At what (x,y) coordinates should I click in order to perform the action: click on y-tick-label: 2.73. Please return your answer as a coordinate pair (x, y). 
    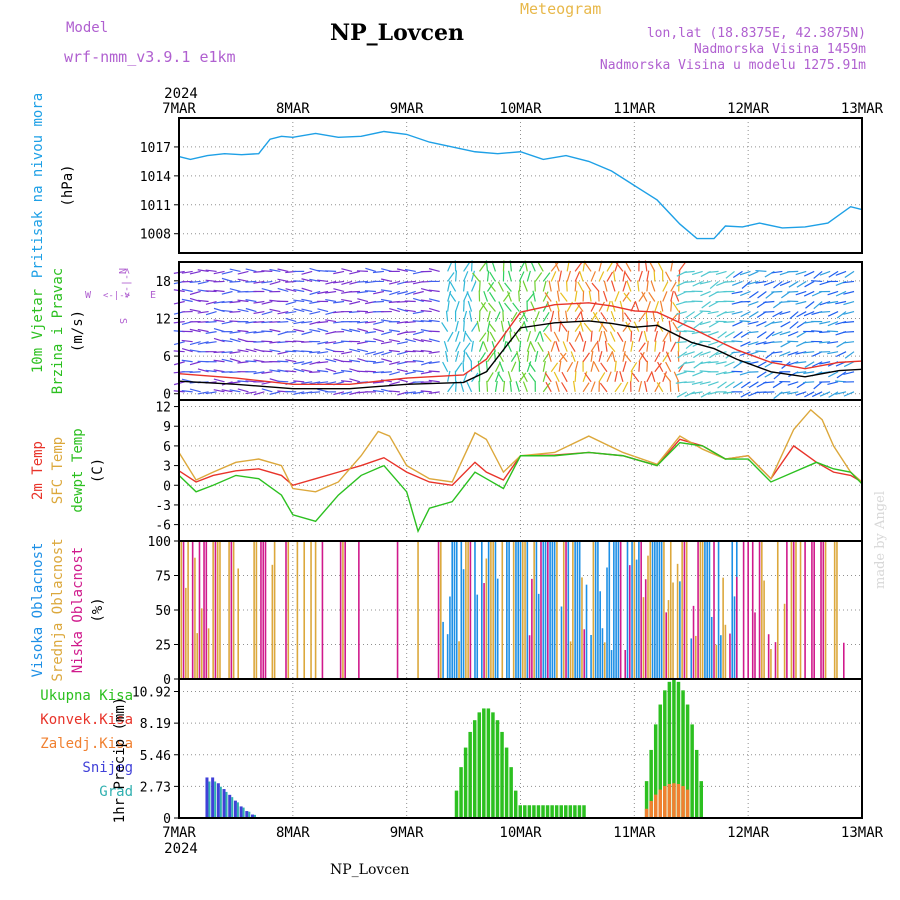
    Looking at the image, I should click on (155, 787).